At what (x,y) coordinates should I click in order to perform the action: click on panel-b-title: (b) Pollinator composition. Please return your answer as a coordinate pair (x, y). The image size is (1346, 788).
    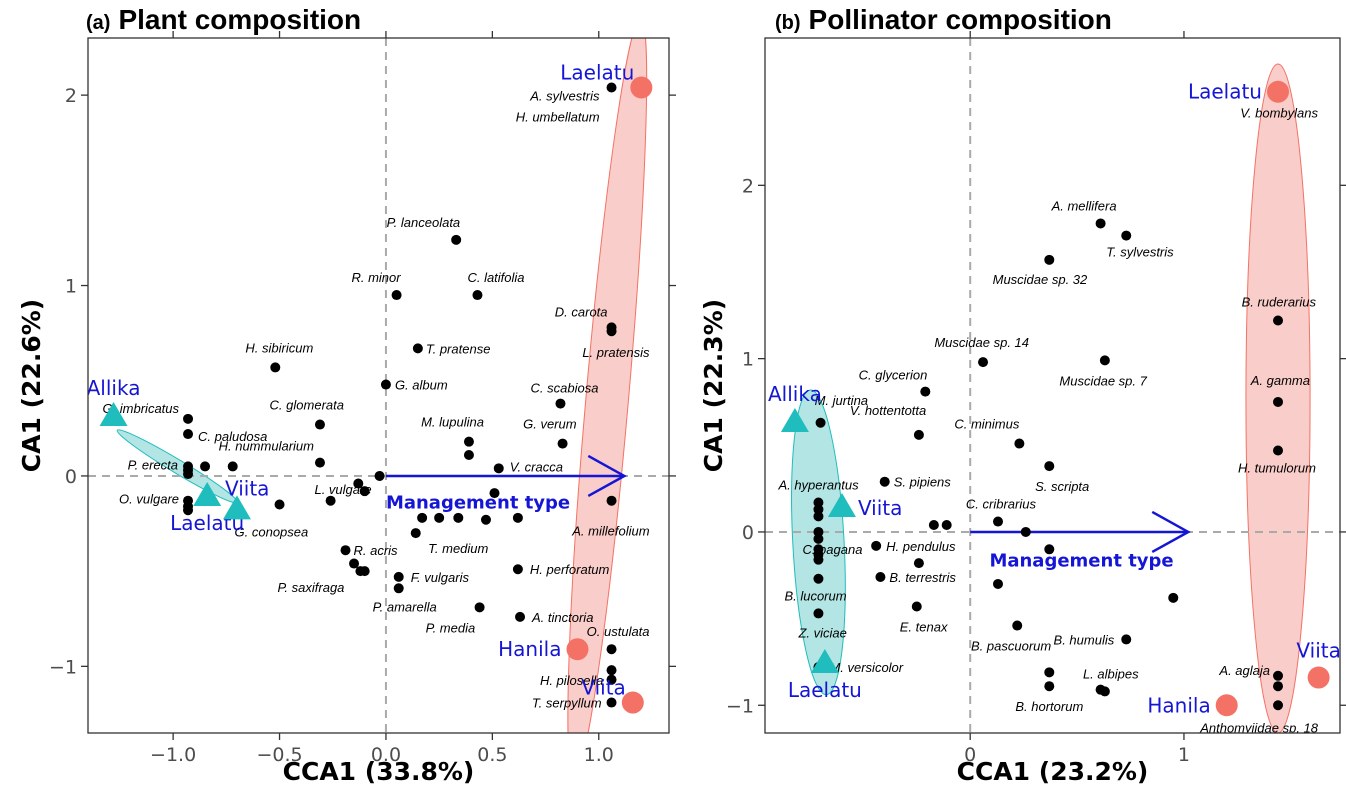
    Looking at the image, I should click on (943, 20).